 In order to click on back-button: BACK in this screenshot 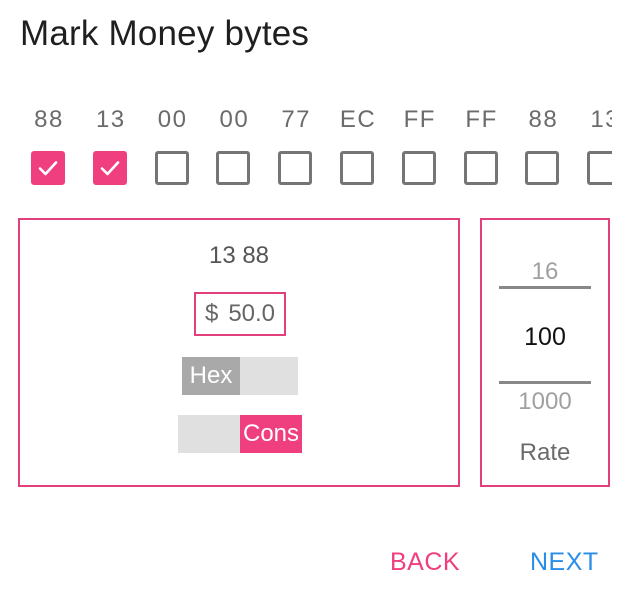, I will do `click(425, 562)`.